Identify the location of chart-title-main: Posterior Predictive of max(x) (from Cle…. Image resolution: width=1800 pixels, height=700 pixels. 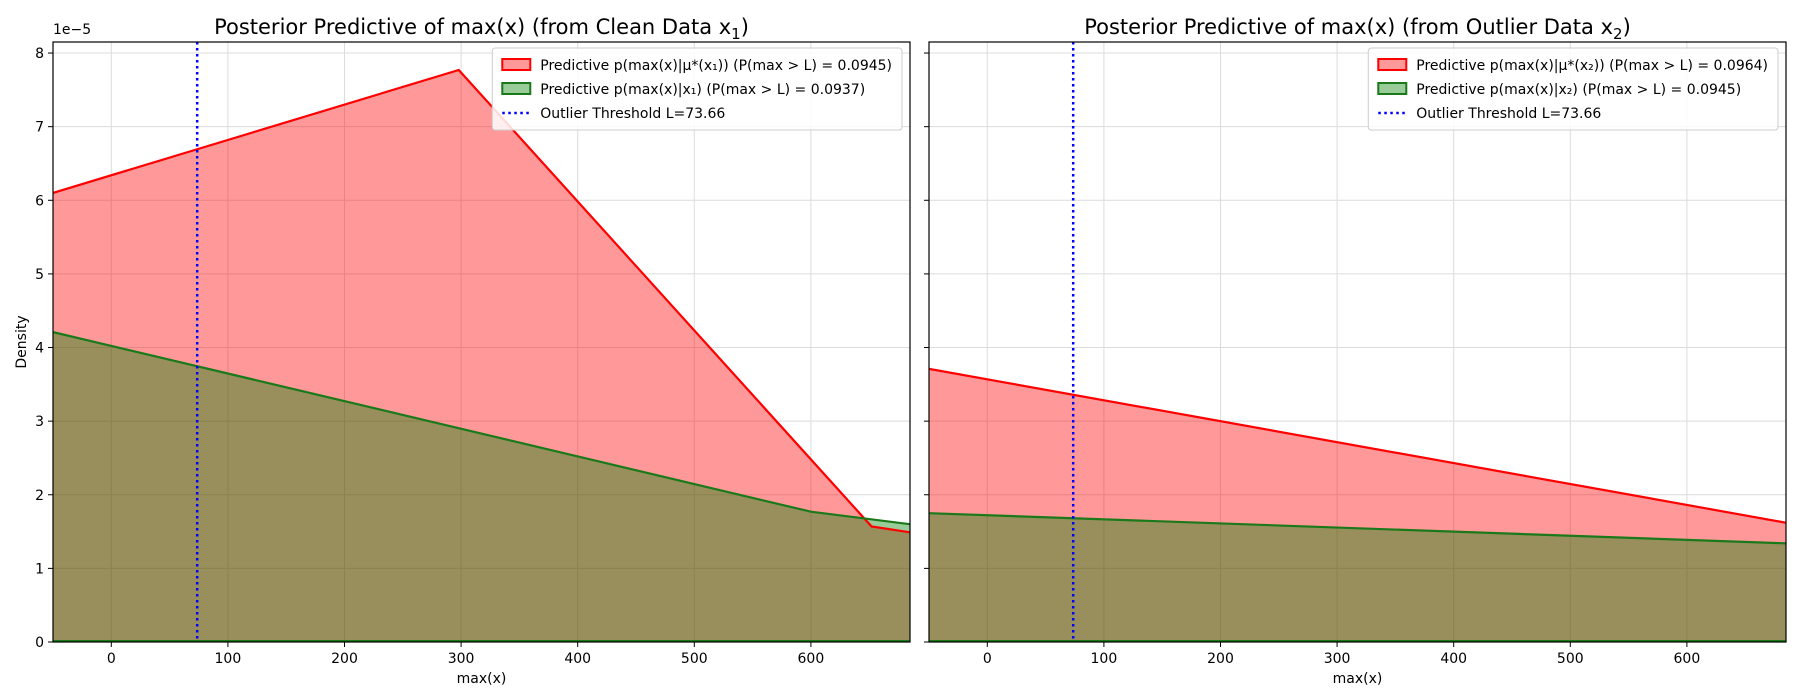
(472, 27).